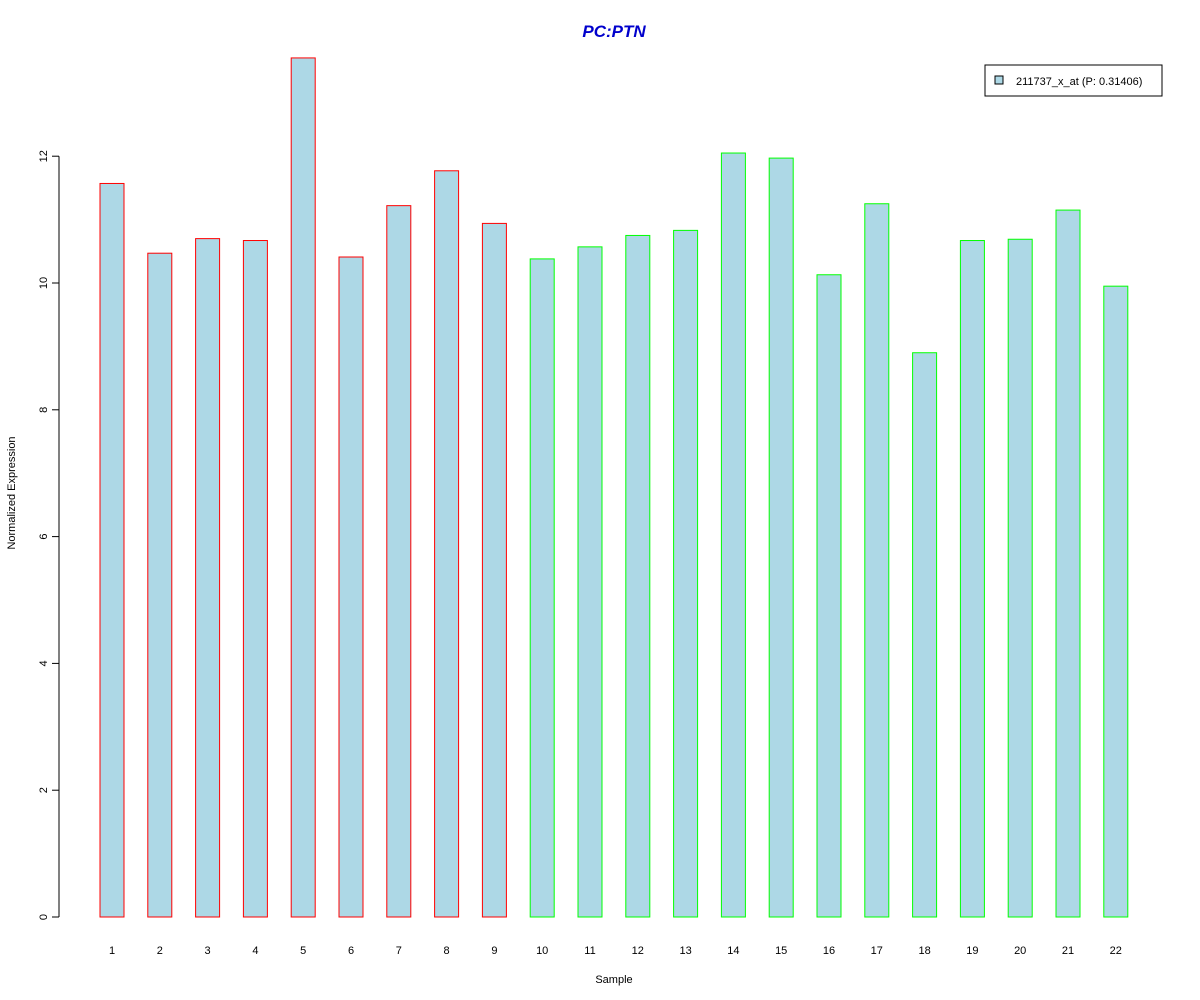  I want to click on x-tick-label: 13, so click(685, 951).